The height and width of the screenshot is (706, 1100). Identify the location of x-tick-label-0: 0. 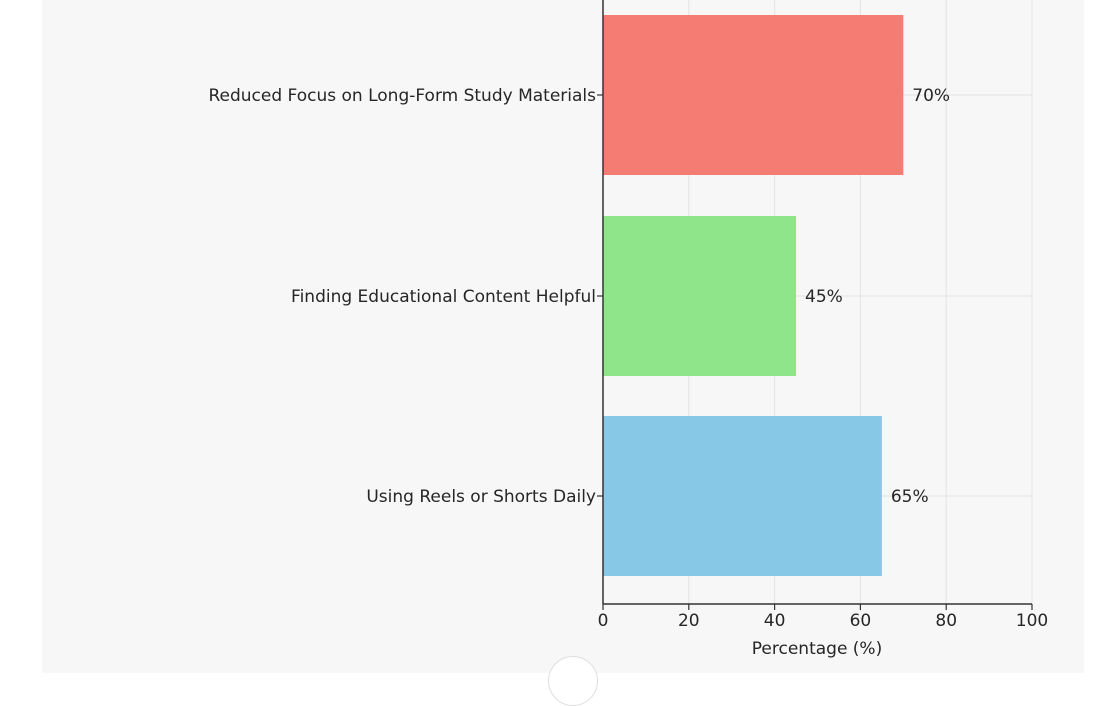
(603, 621).